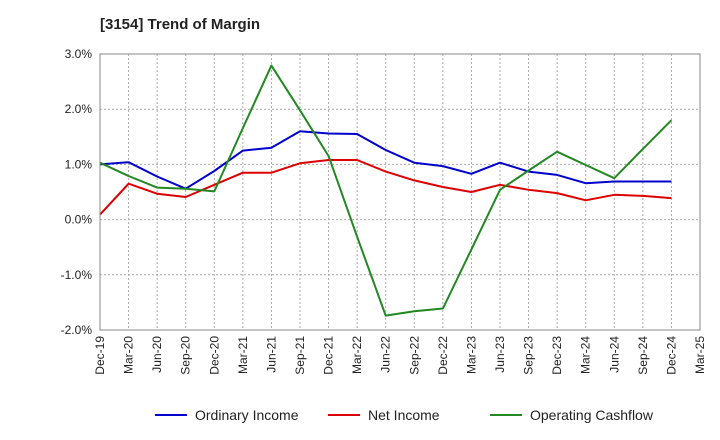  I want to click on x-tick-label: Dec-19, so click(100, 355).